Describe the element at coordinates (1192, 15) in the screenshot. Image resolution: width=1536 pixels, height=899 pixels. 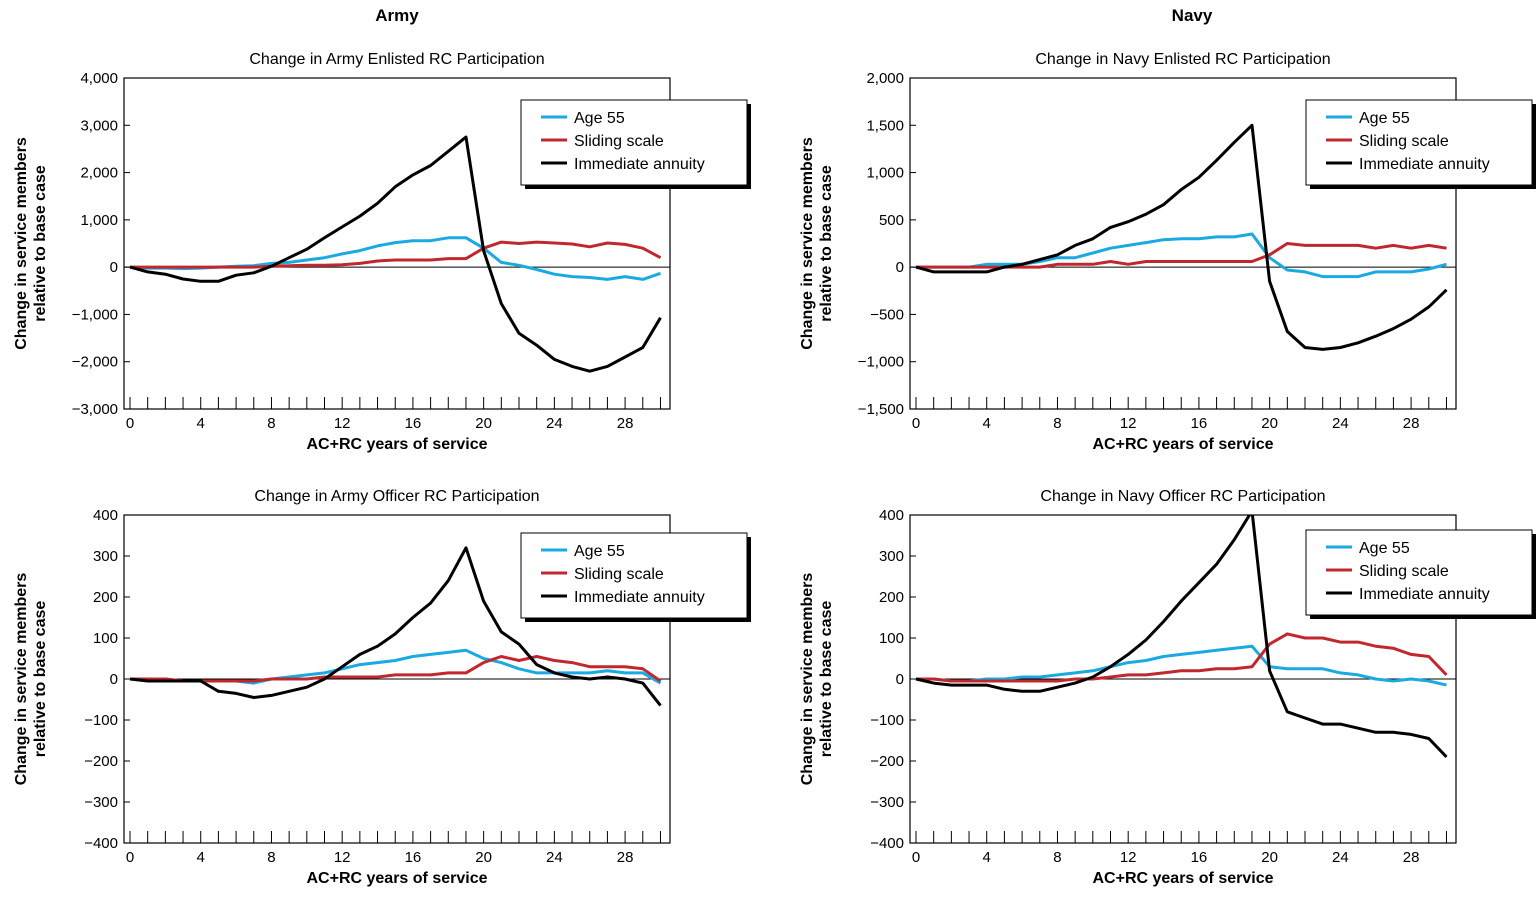
I see `column-title-navy: Navy` at that location.